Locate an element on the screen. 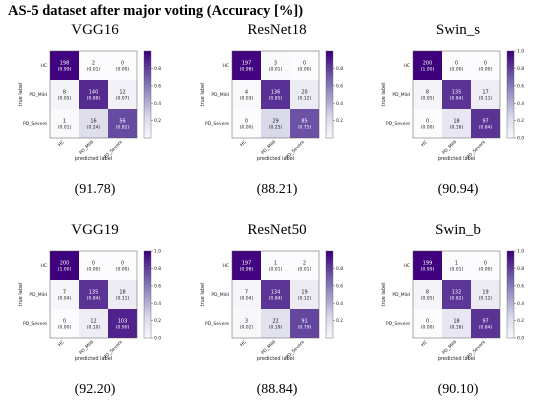 This screenshot has width=550, height=415. cell-count-label: 198 is located at coordinates (65, 64).